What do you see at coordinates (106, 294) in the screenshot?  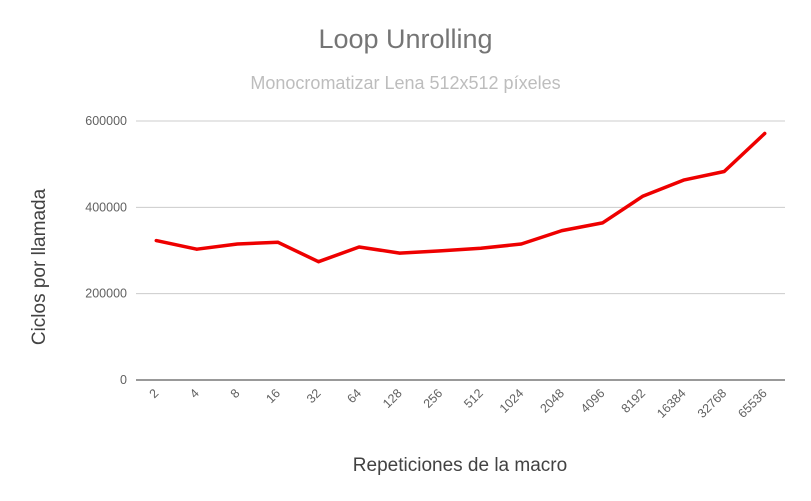 I see `y-tick-label: 200000` at bounding box center [106, 294].